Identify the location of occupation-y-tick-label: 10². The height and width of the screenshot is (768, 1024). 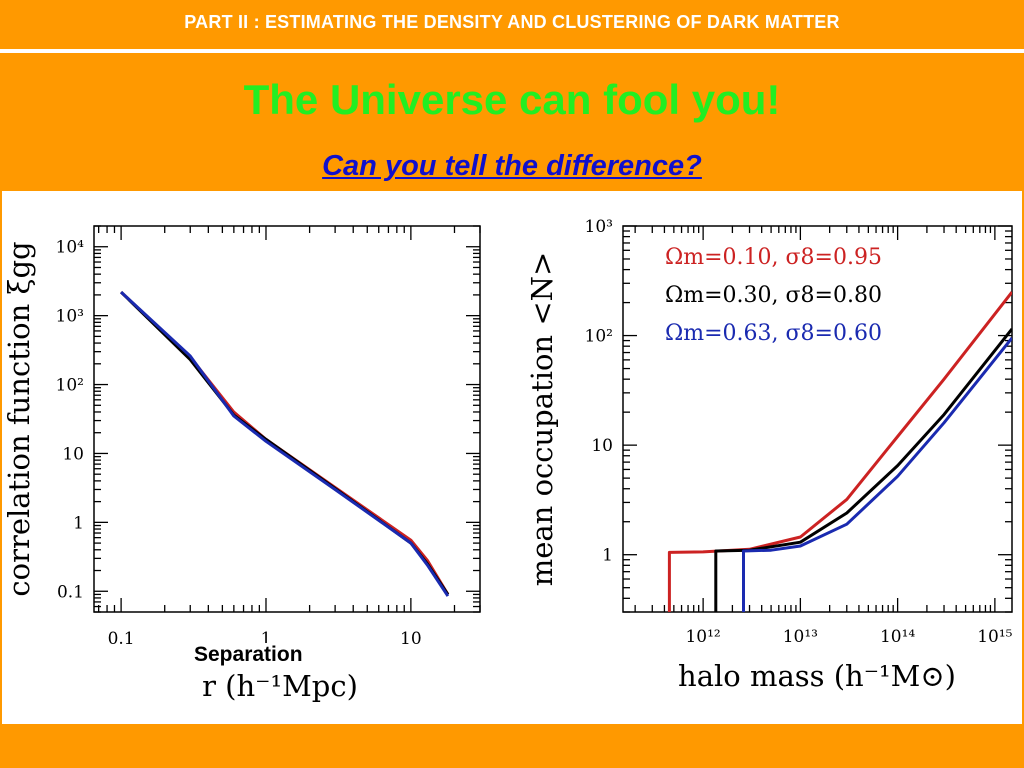
(599, 337).